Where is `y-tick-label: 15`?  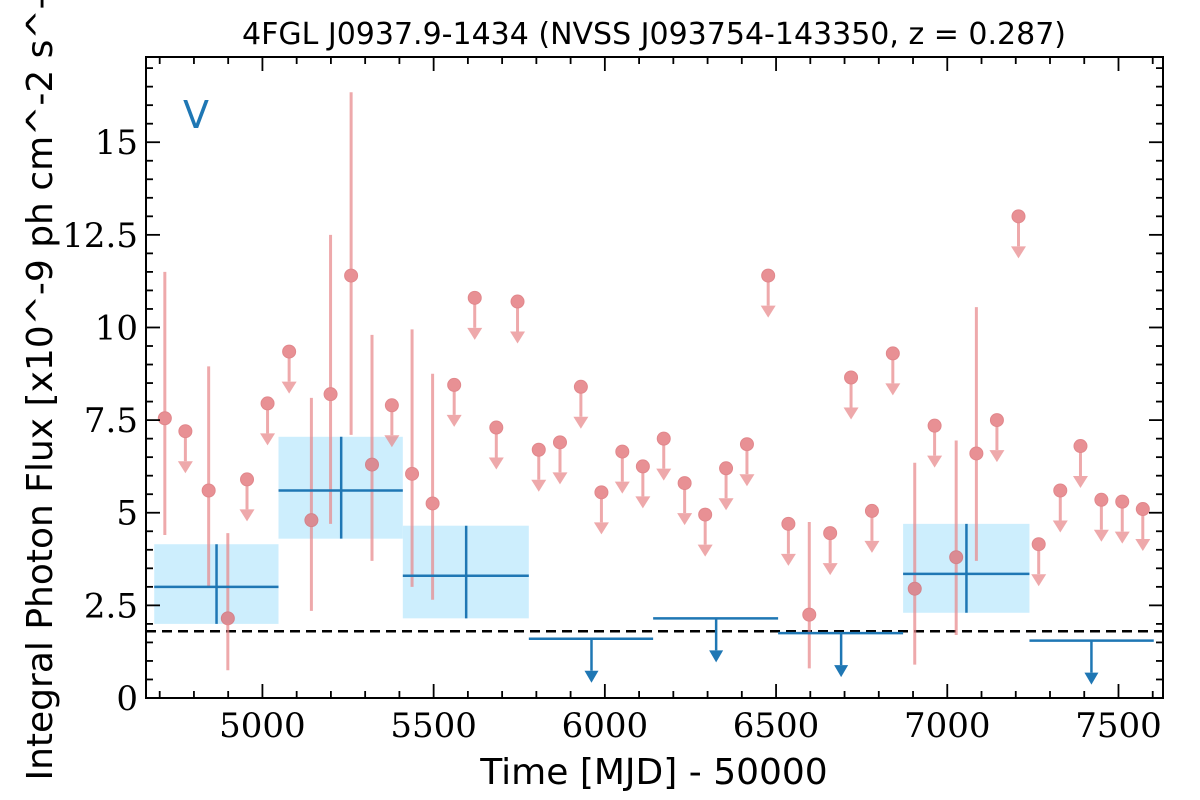 y-tick-label: 15 is located at coordinates (116, 143).